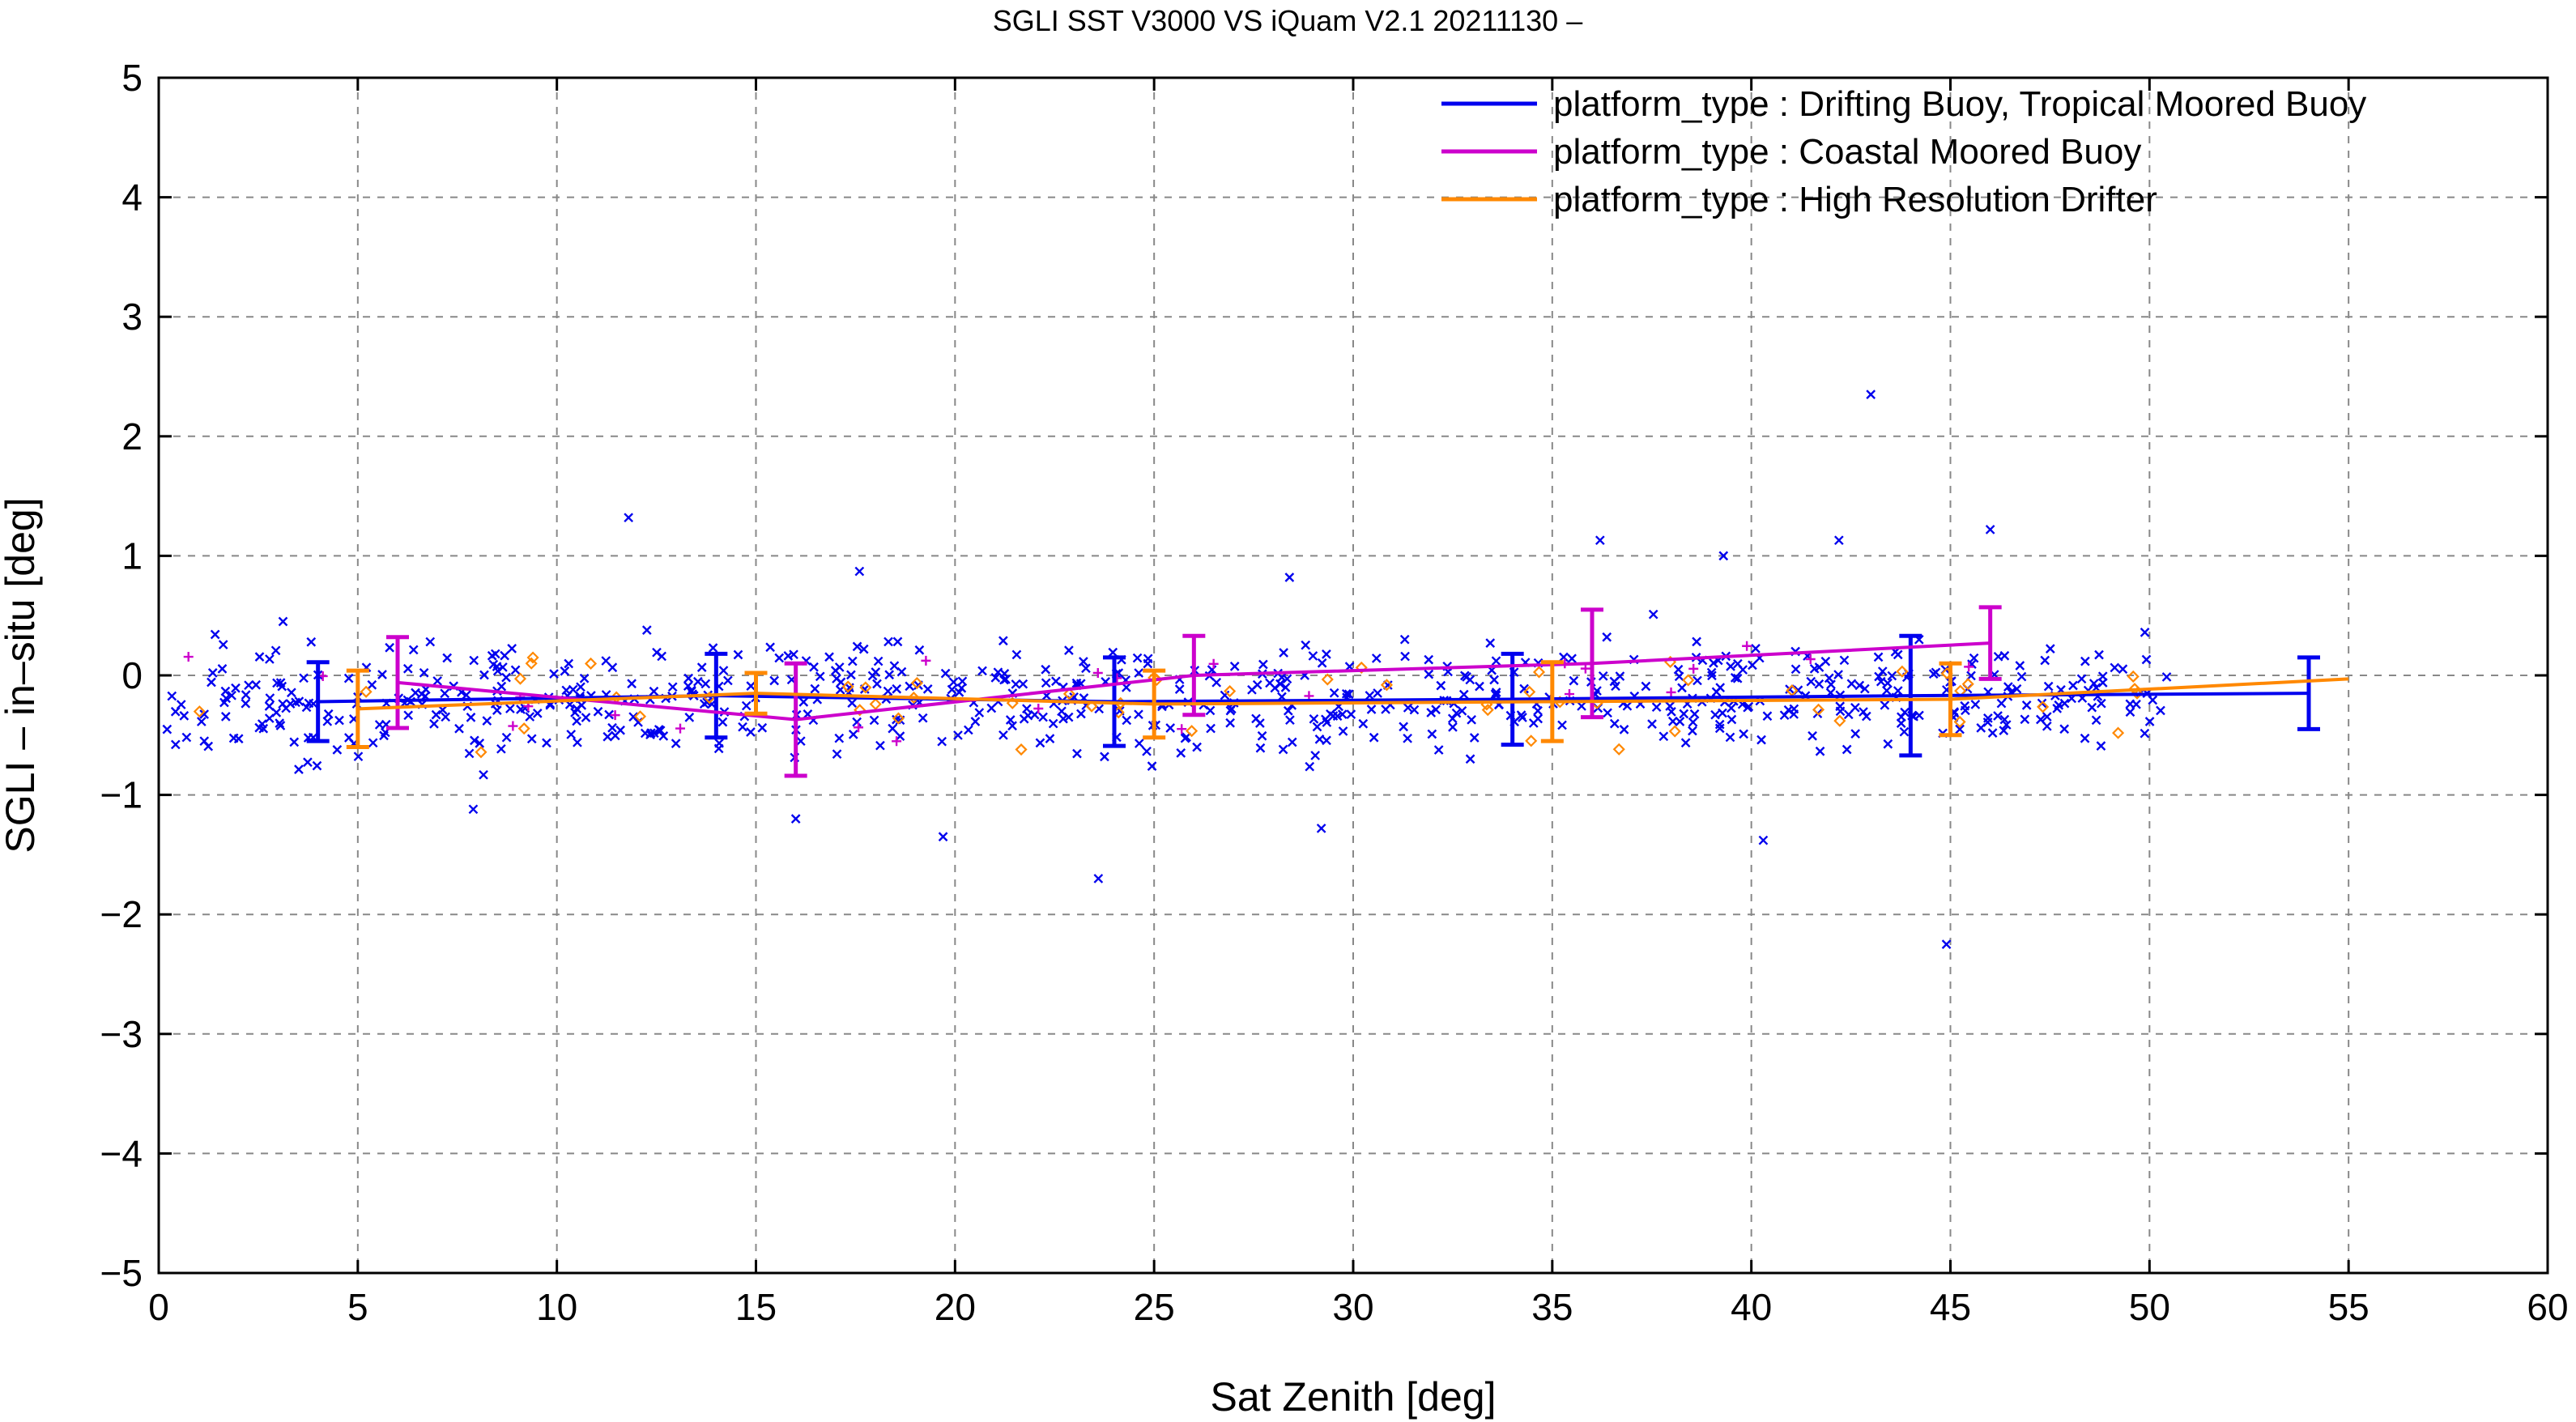 Image resolution: width=2576 pixels, height=1422 pixels. Describe the element at coordinates (121, 914) in the screenshot. I see `y-tick-label: −2` at that location.